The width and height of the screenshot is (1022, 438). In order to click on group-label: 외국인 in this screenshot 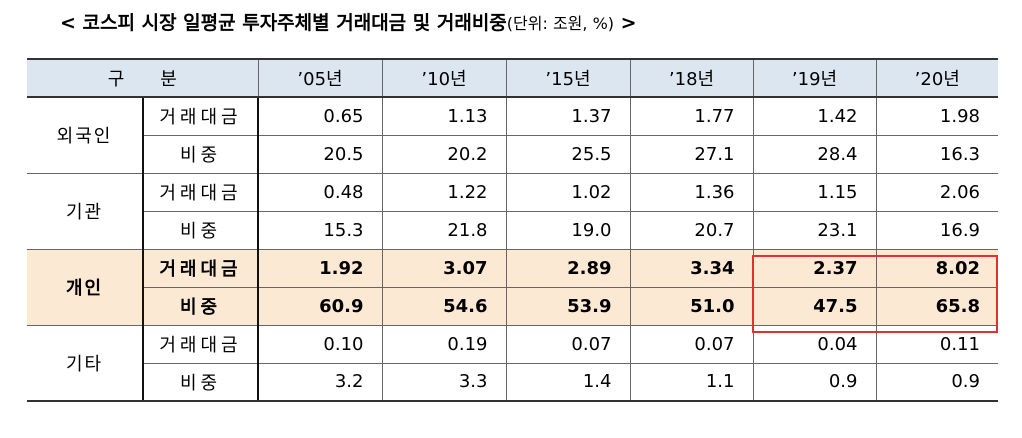, I will do `click(85, 135)`.